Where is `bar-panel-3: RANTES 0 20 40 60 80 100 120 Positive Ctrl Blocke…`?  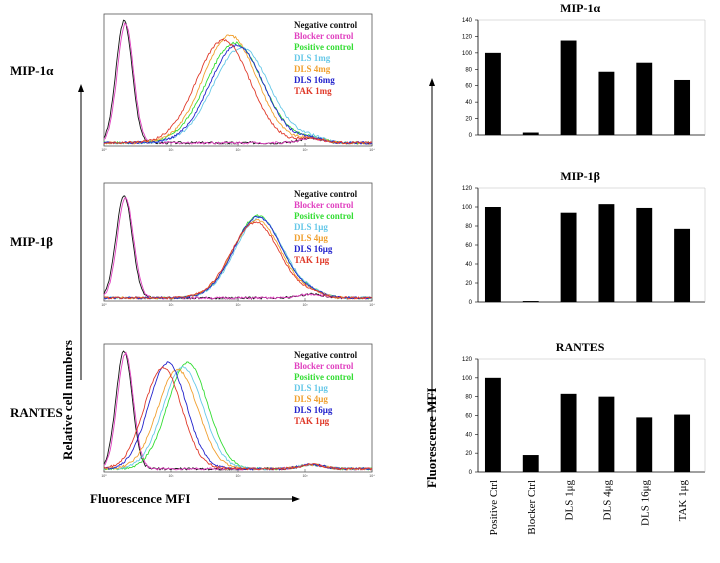
bar-panel-3: RANTES 0 20 40 60 80 100 120 Positive Ctrl Blocke… is located at coordinates (584, 437).